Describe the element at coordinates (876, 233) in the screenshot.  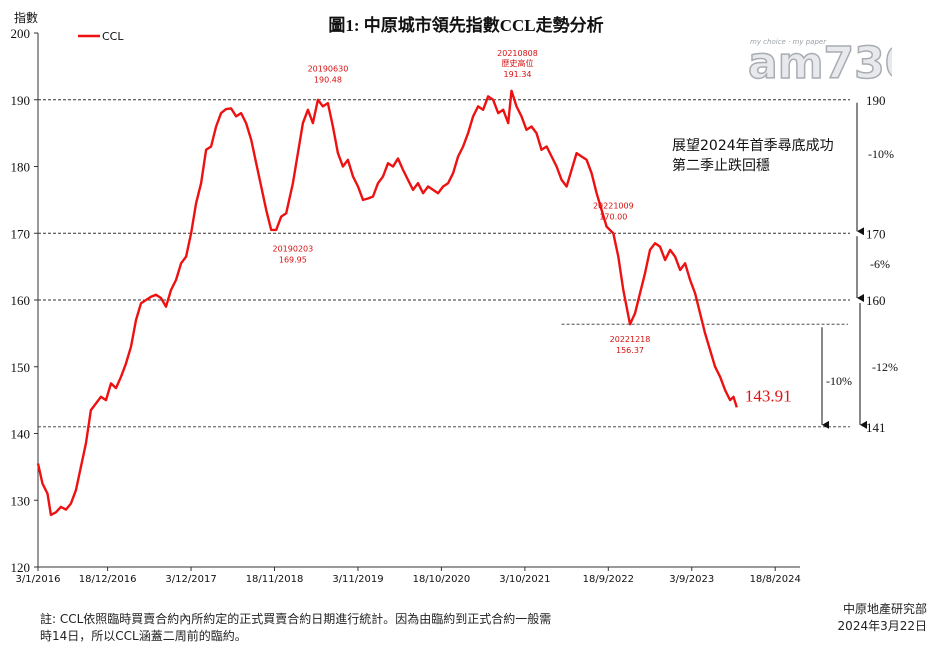
I see `reference-line-label: 170` at that location.